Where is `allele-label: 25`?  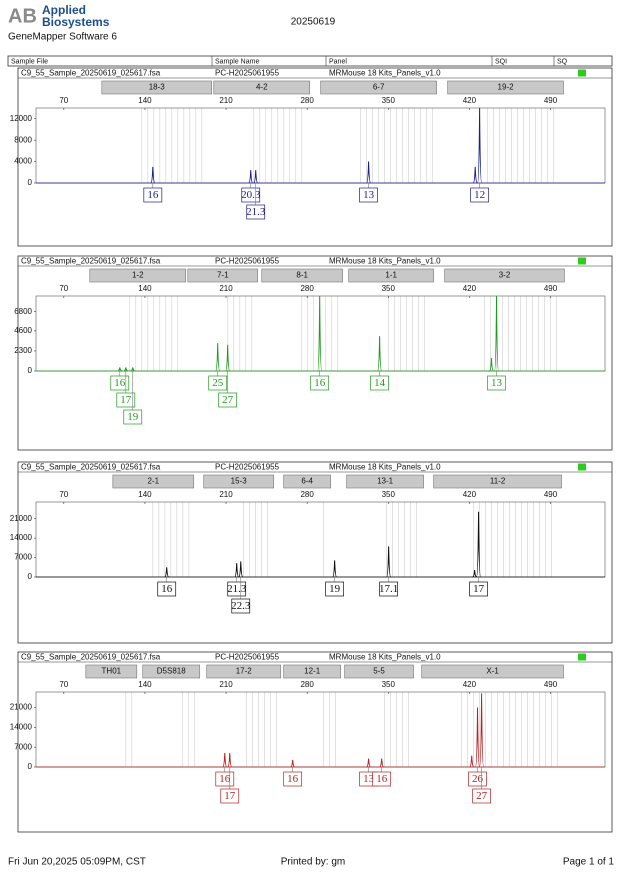 allele-label: 25 is located at coordinates (218, 383).